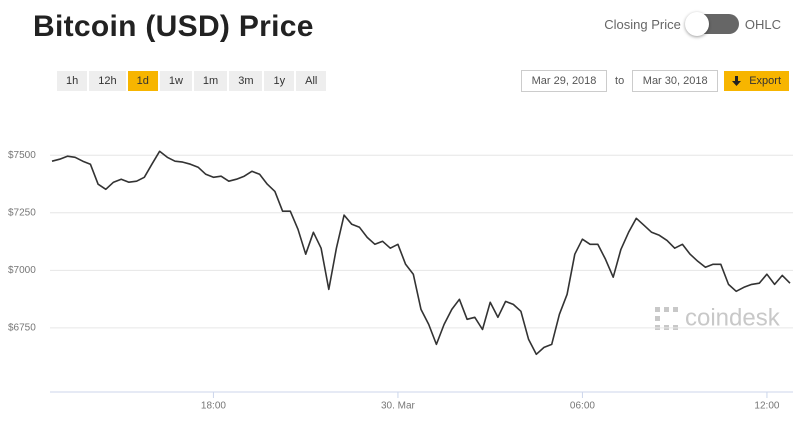 This screenshot has width=793, height=427. Describe the element at coordinates (675, 81) in the screenshot. I see `date-to: Mar 30, 2018` at that location.